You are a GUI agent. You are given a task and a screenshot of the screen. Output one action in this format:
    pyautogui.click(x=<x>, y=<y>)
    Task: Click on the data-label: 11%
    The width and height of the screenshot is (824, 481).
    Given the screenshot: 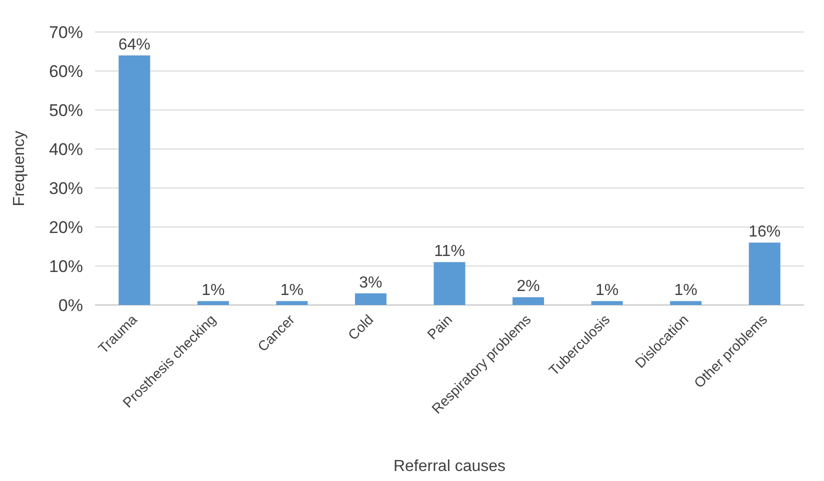 What is the action you would take?
    pyautogui.click(x=449, y=251)
    